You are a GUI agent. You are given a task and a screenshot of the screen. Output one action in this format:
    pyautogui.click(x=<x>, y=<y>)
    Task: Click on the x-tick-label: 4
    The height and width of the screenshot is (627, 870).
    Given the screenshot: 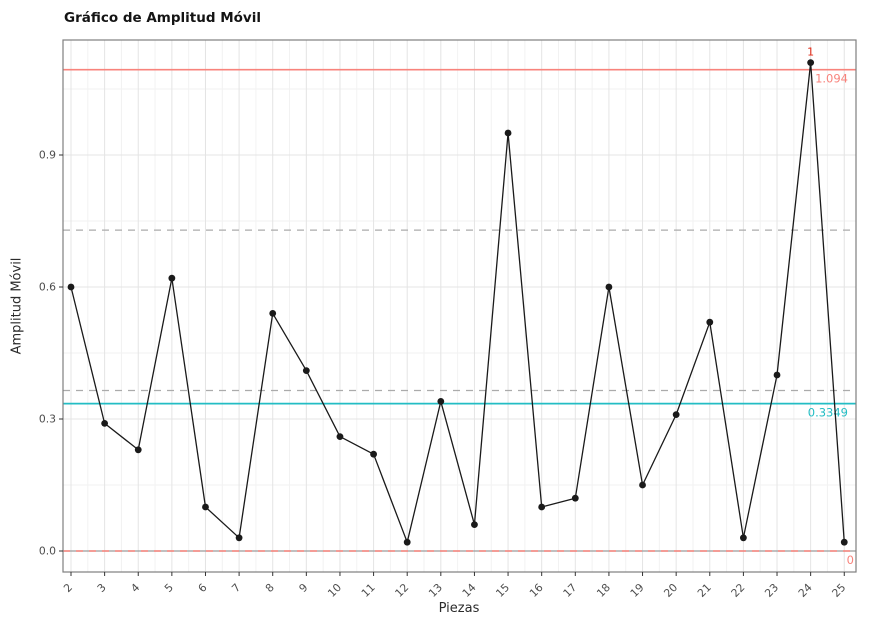 What is the action you would take?
    pyautogui.click(x=135, y=588)
    